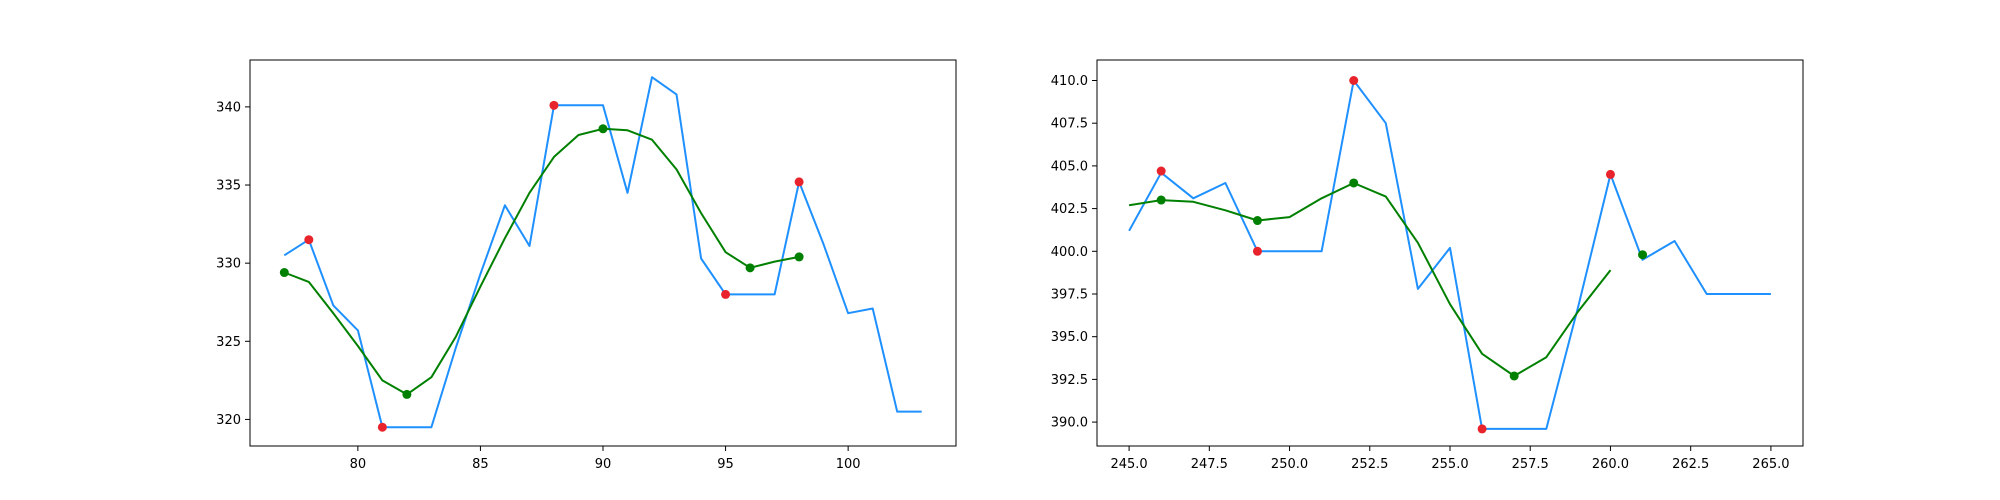  Describe the element at coordinates (1770, 464) in the screenshot. I see `x-tick-label: 265.0` at that location.